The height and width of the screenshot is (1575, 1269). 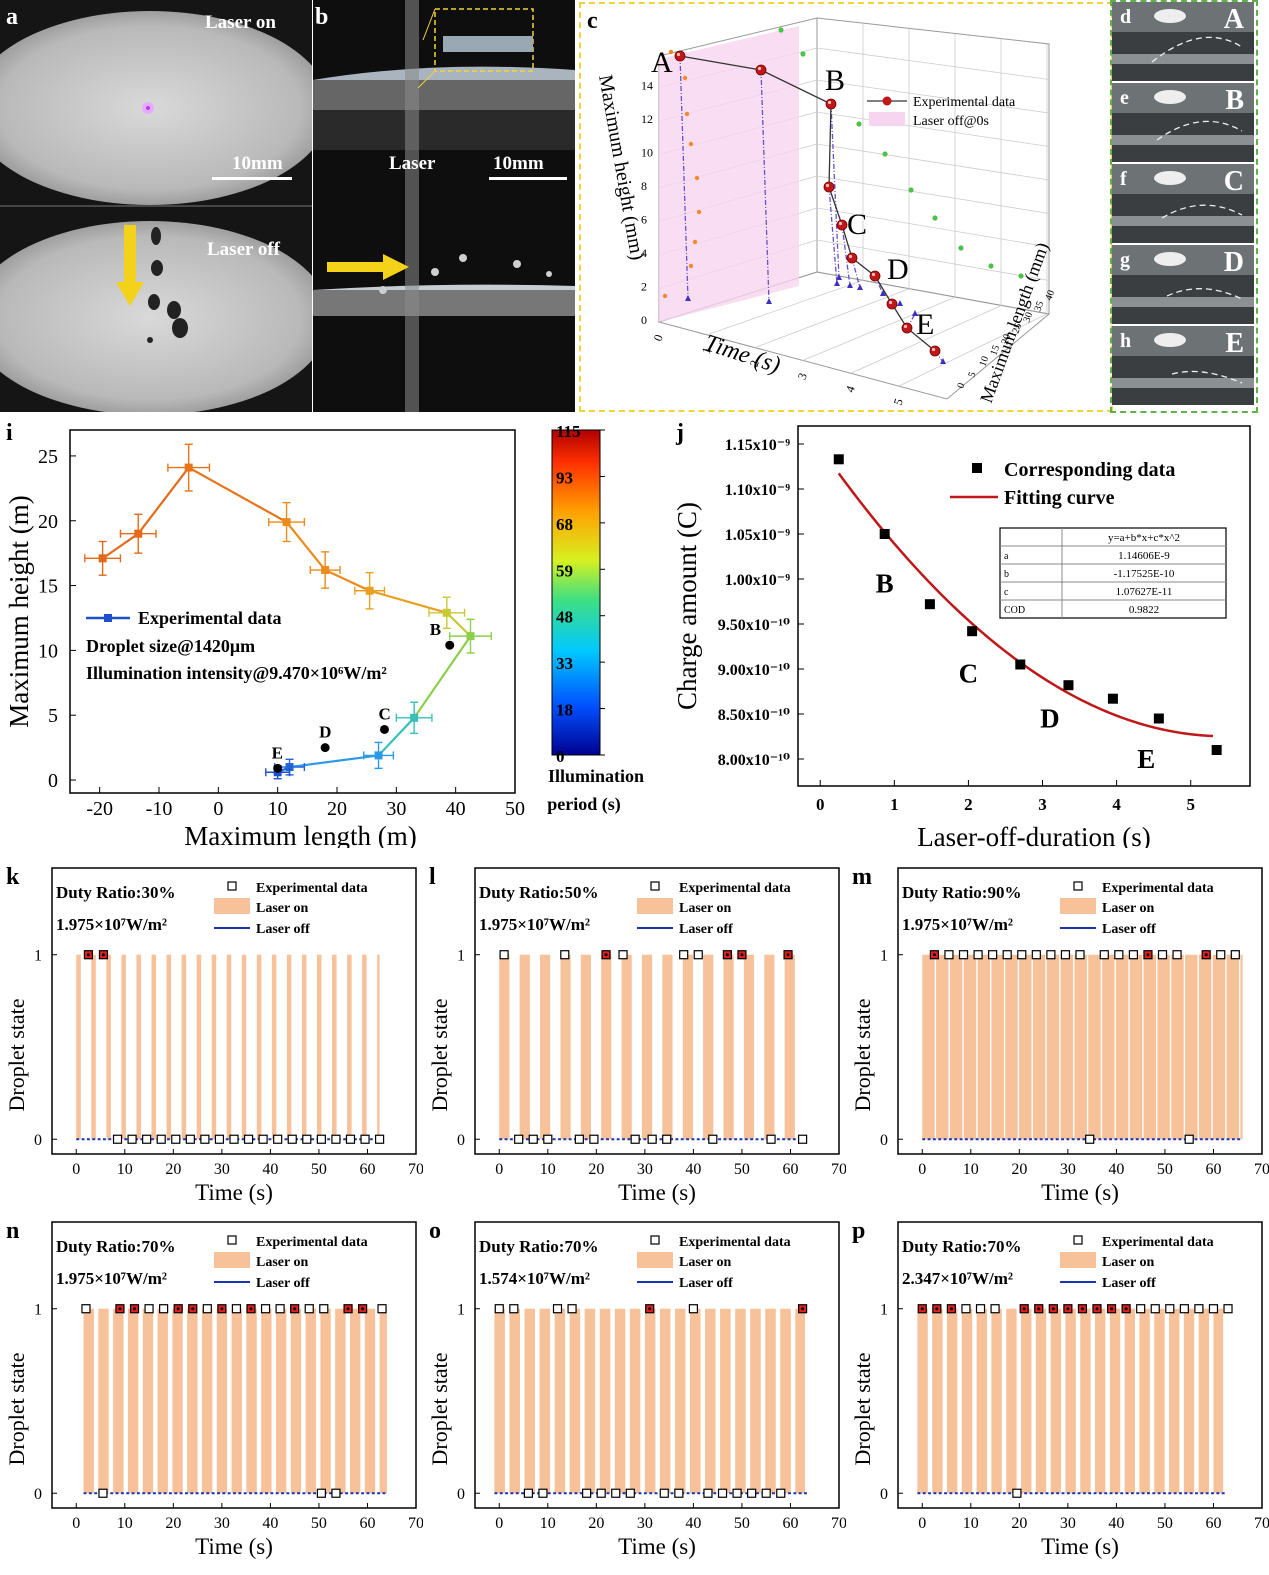 What do you see at coordinates (1050, 719) in the screenshot?
I see `j-marker-label: D` at bounding box center [1050, 719].